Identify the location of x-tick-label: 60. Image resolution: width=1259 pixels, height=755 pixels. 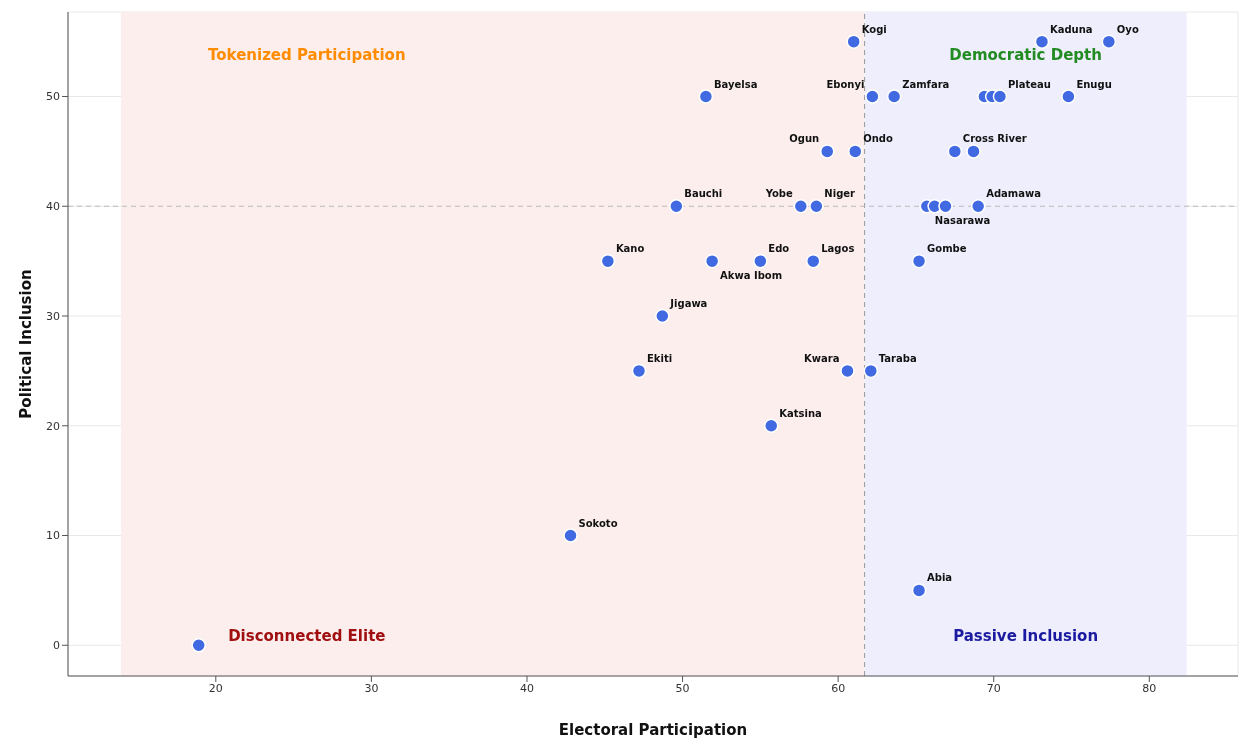
(838, 688).